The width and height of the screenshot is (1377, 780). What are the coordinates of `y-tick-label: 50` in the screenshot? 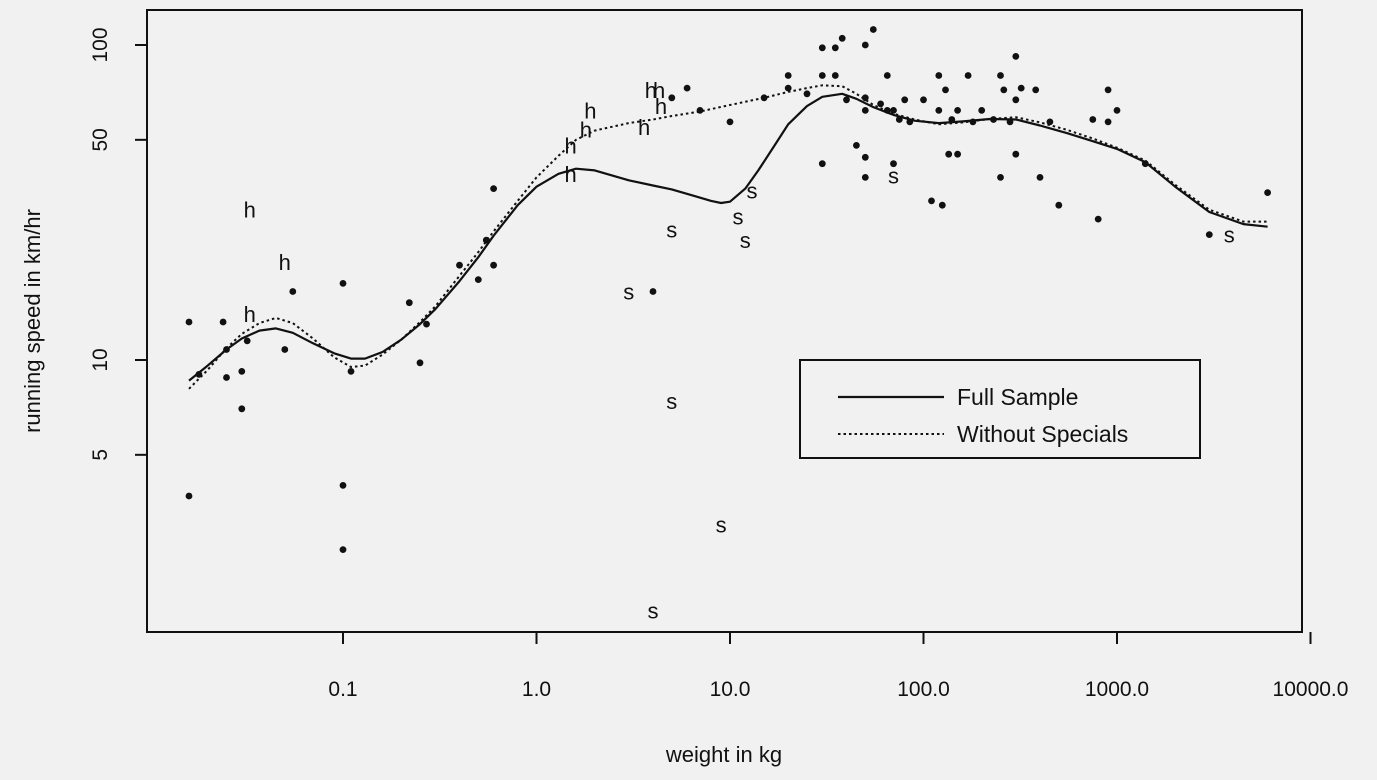 It's located at (100, 139).